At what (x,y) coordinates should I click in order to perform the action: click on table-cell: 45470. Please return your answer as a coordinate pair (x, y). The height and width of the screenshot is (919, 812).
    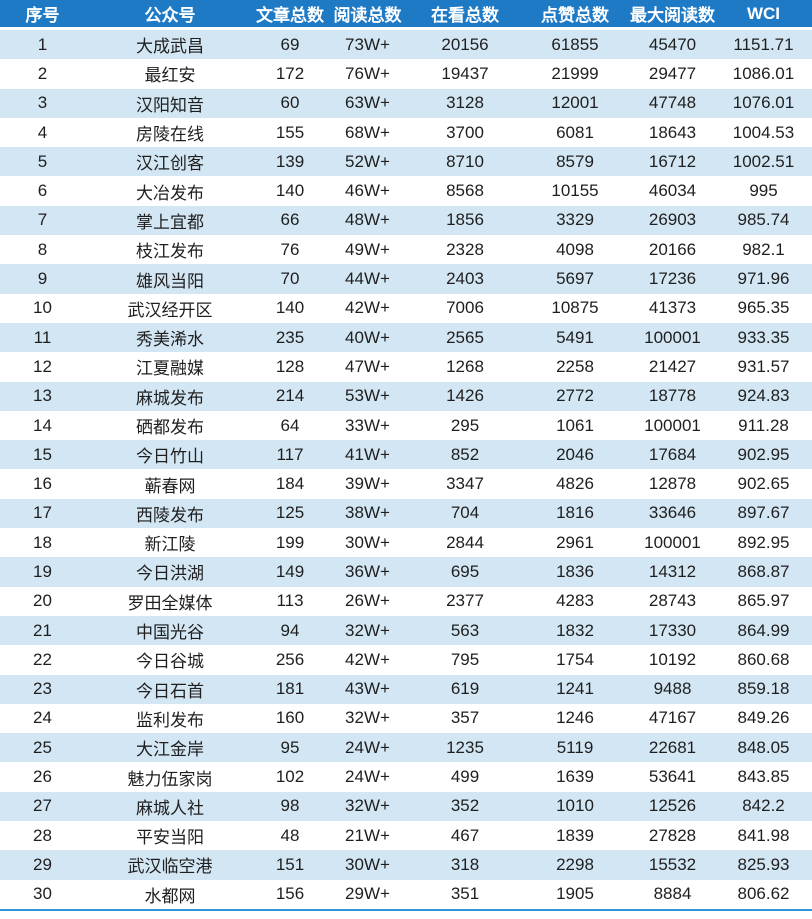
    Looking at the image, I should click on (672, 45).